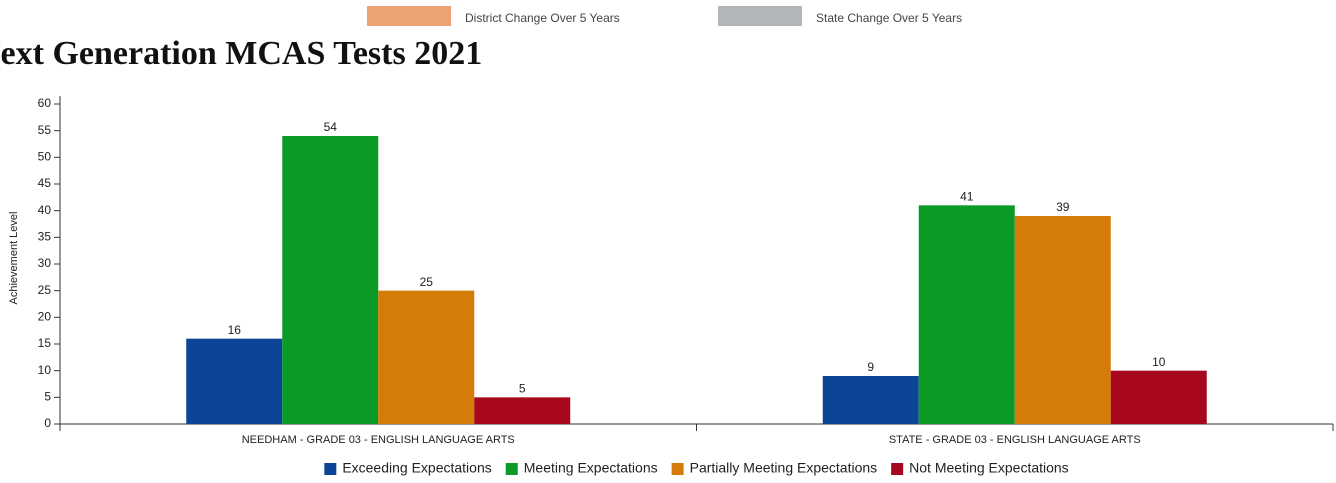 The height and width of the screenshot is (483, 1336). I want to click on value-label: 16, so click(235, 330).